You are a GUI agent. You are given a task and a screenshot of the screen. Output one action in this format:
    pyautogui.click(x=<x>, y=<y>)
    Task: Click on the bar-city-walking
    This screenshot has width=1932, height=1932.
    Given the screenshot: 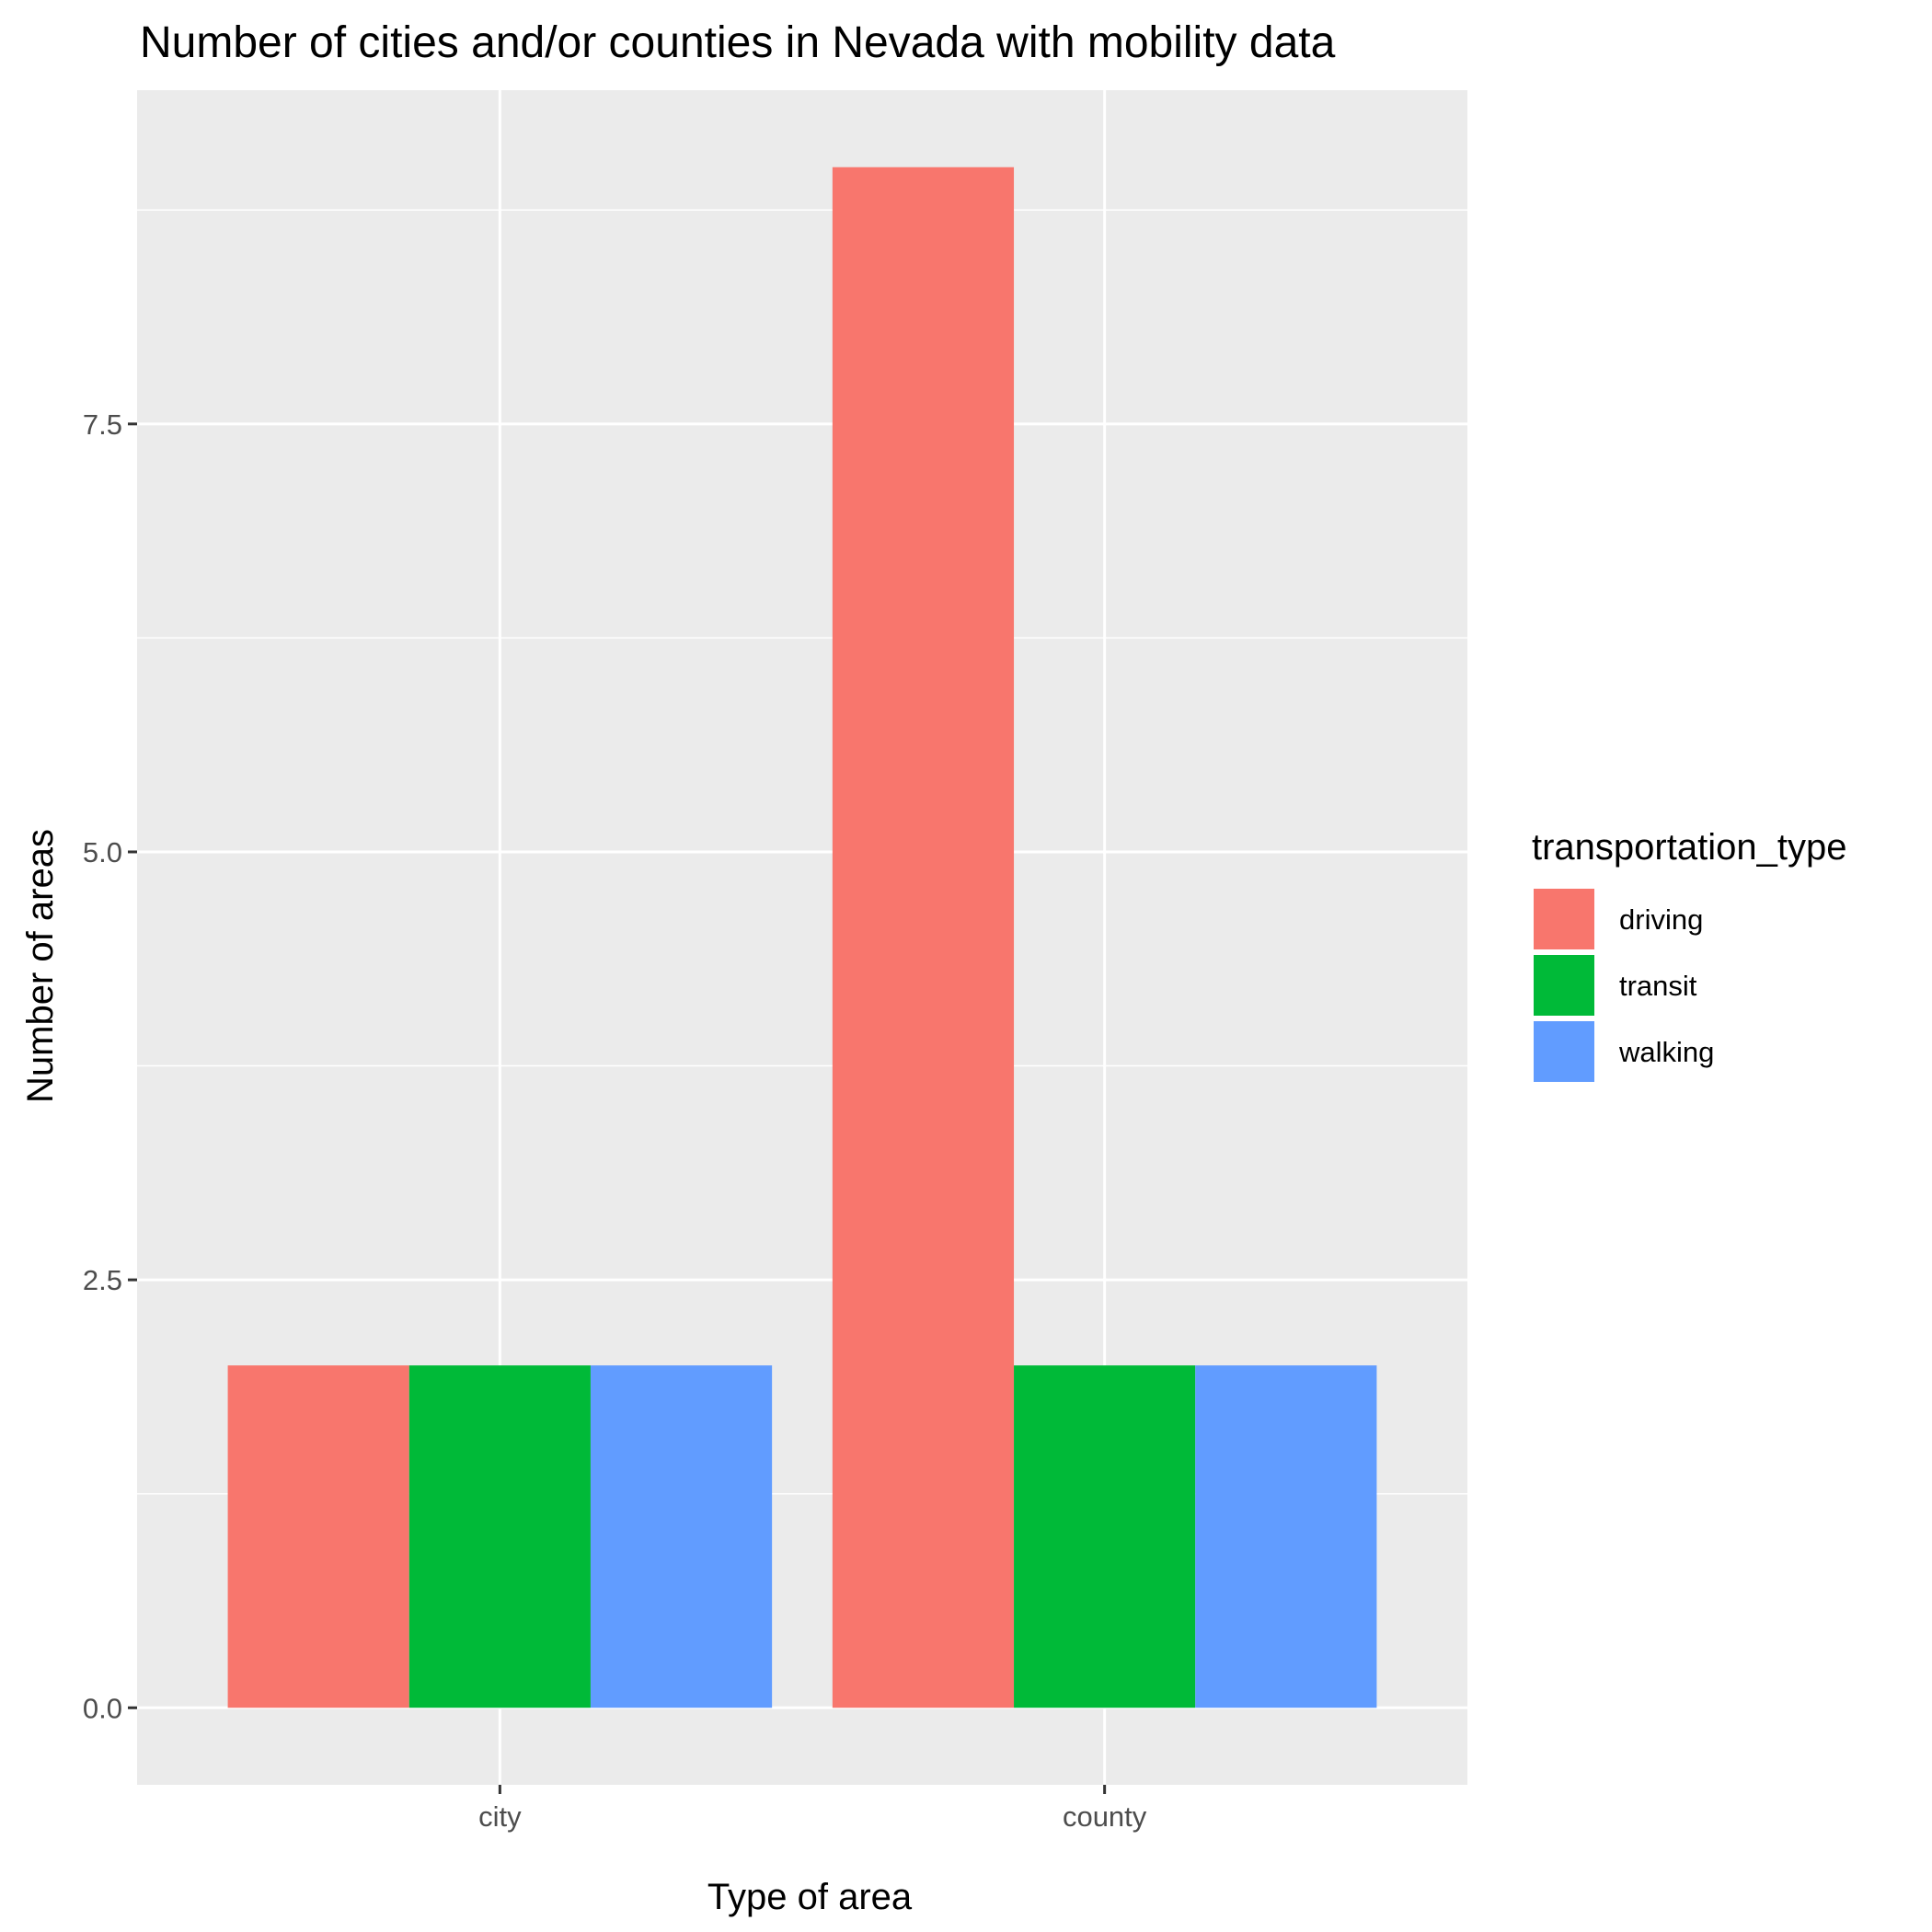 What is the action you would take?
    pyautogui.click(x=681, y=1536)
    